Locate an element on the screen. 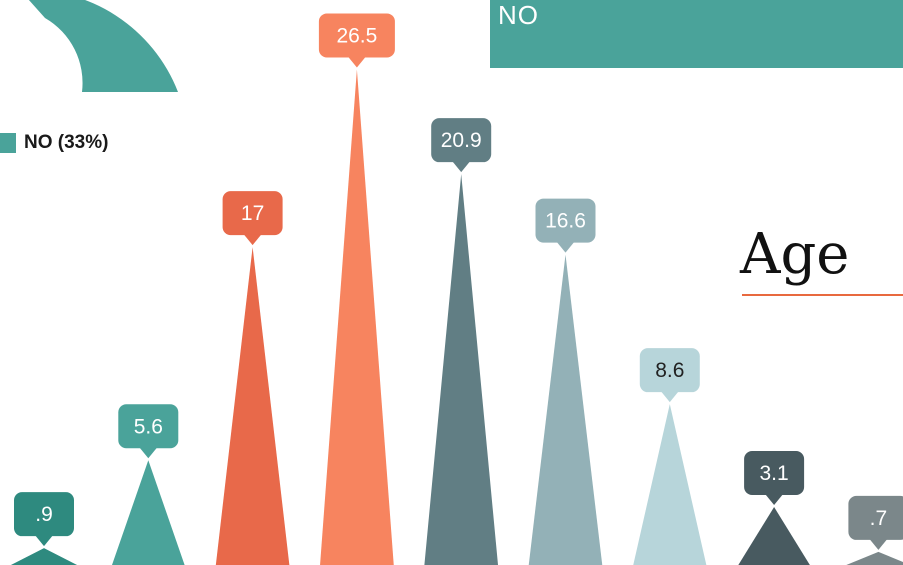 The image size is (903, 565). data-label: .7 is located at coordinates (879, 518).